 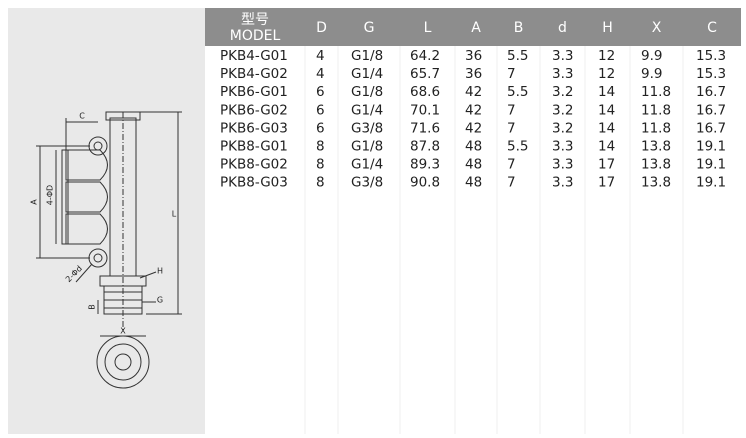 What do you see at coordinates (160, 300) in the screenshot?
I see `drawing-label: G` at bounding box center [160, 300].